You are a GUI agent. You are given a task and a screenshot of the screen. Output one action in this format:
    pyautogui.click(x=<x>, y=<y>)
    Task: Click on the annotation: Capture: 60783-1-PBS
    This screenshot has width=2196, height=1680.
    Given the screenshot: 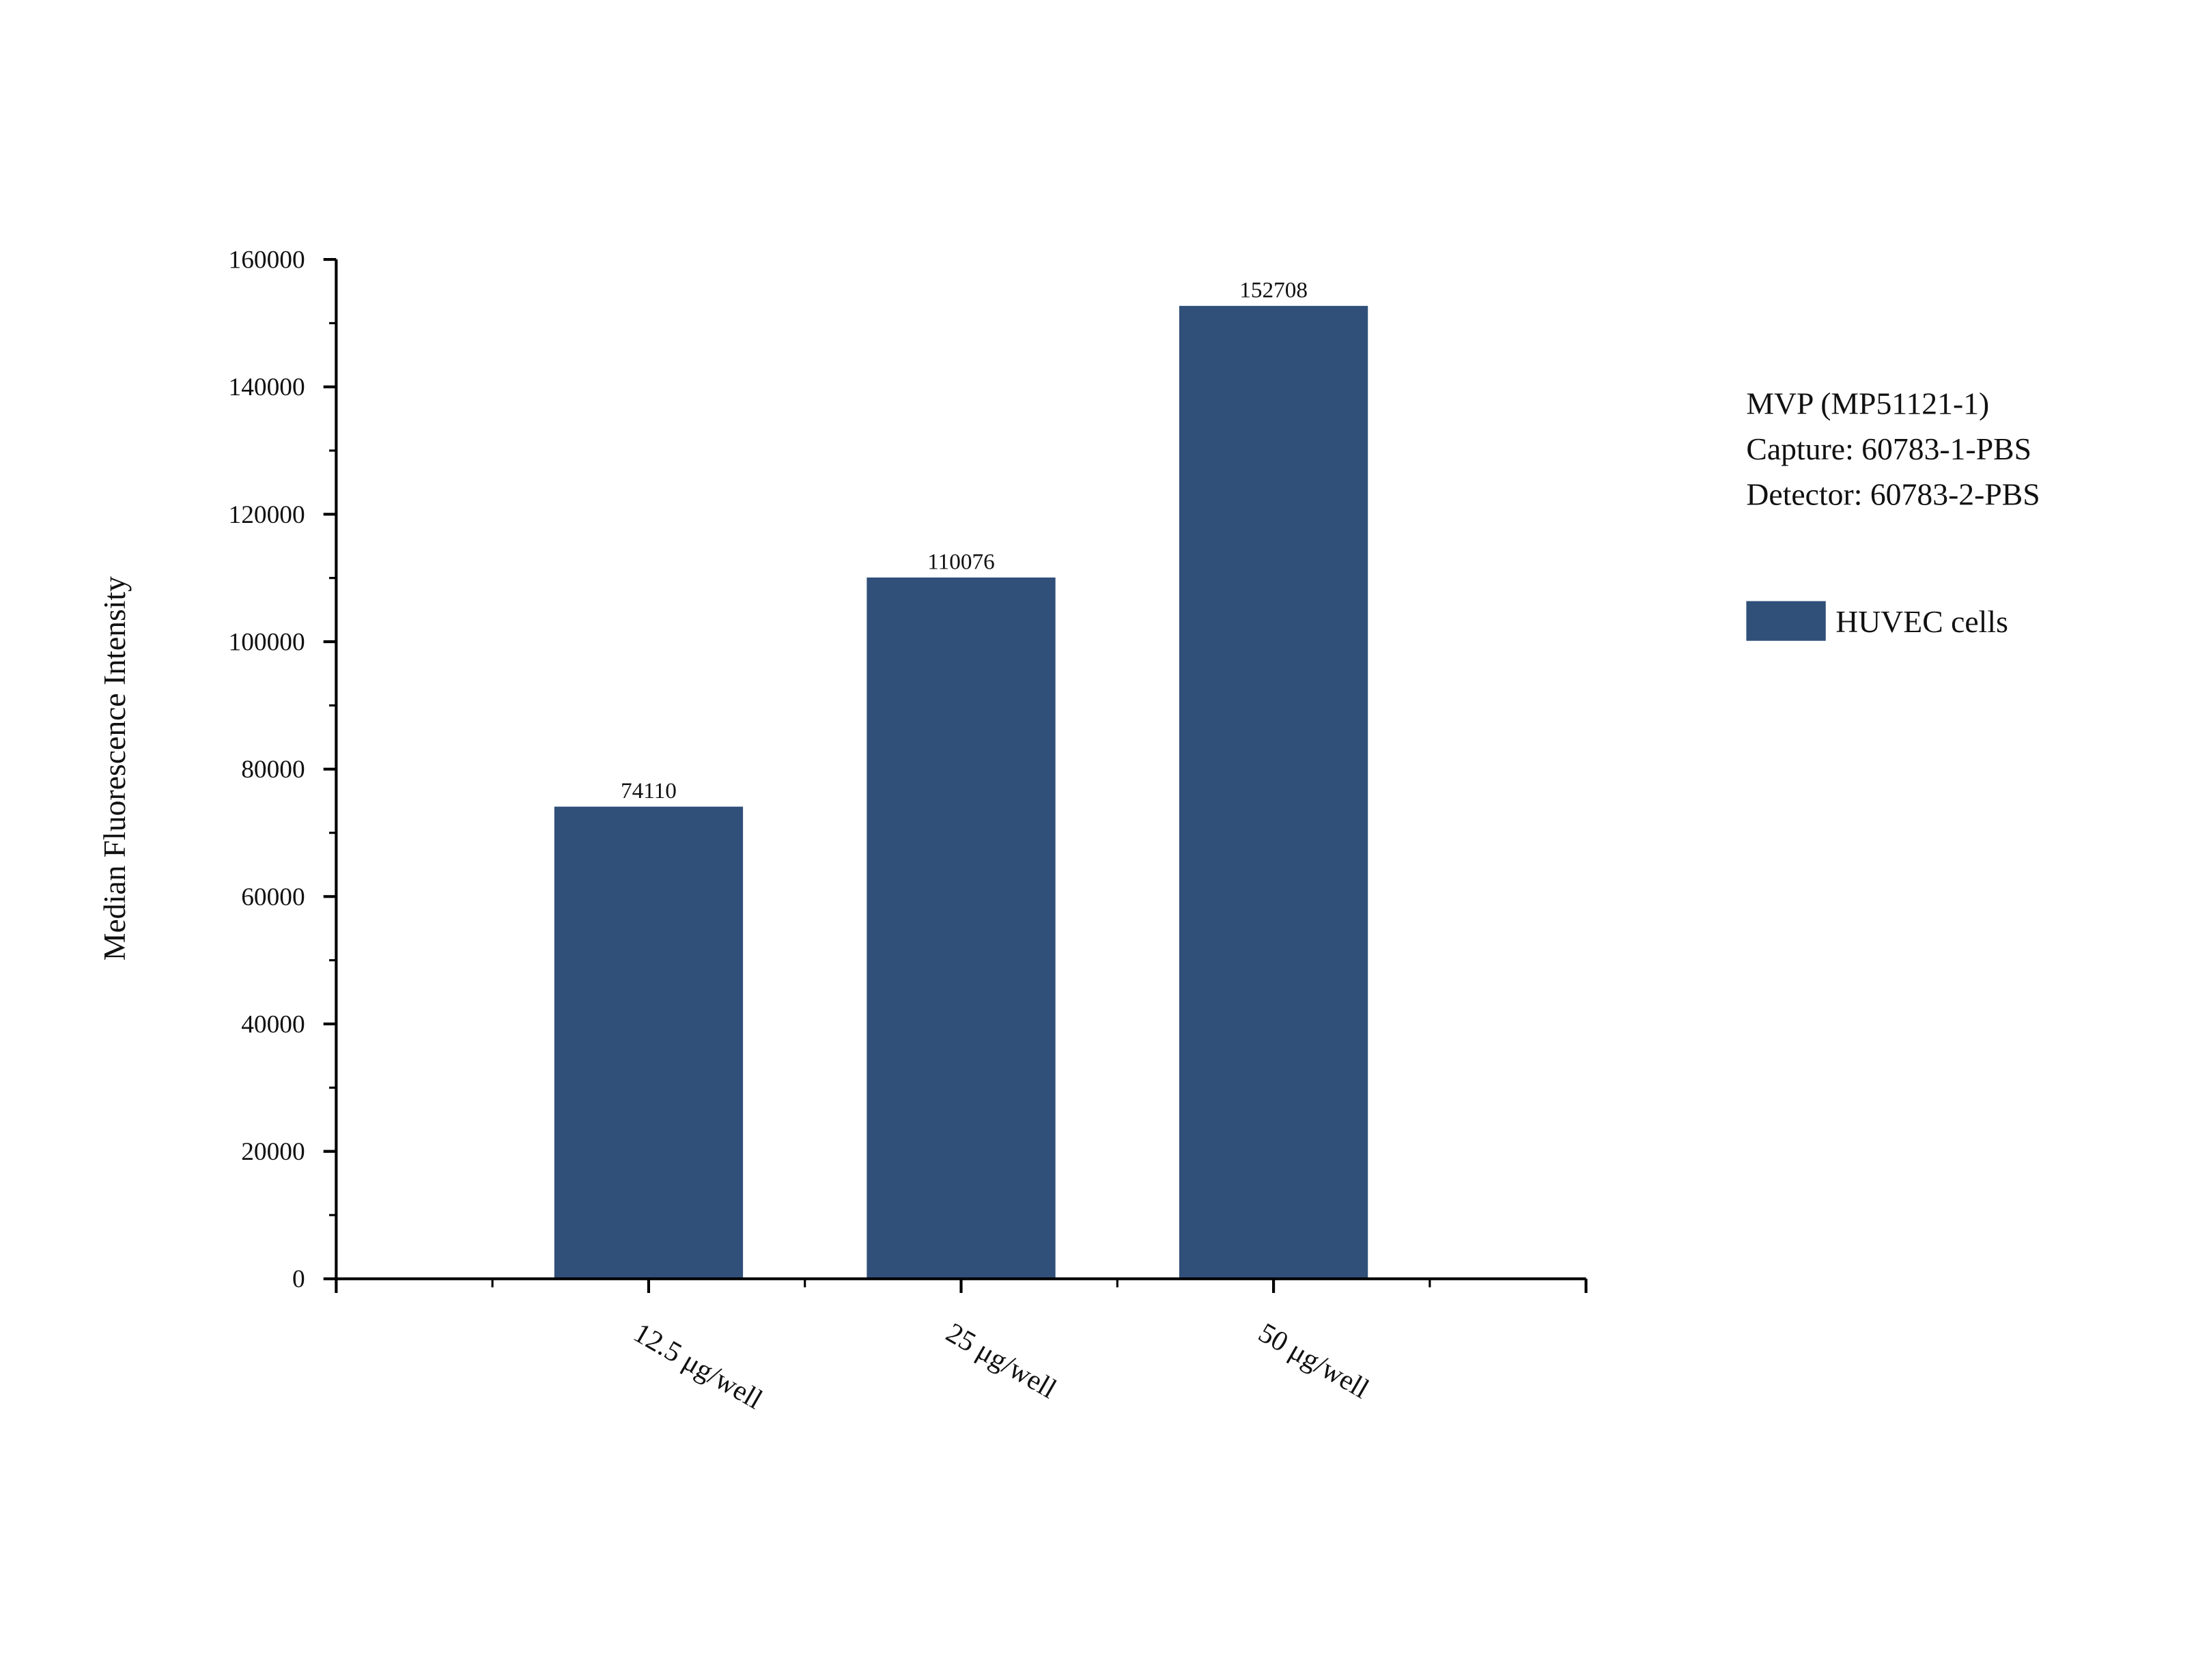 What is the action you would take?
    pyautogui.click(x=1889, y=448)
    